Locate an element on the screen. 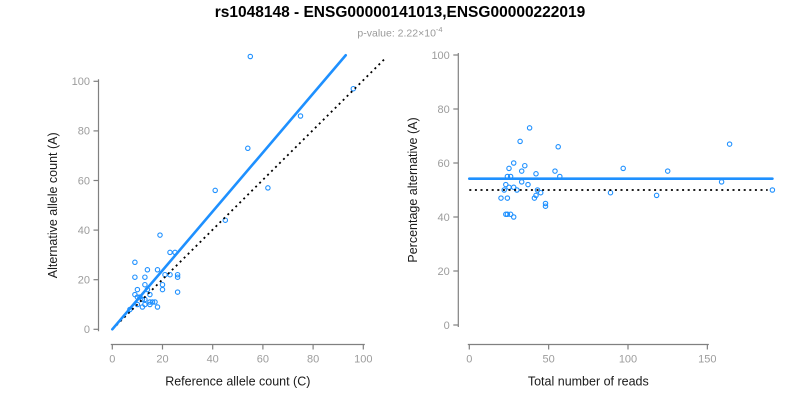 The image size is (800, 400). y-axis-title: Percentage alternative (A) is located at coordinates (413, 189).